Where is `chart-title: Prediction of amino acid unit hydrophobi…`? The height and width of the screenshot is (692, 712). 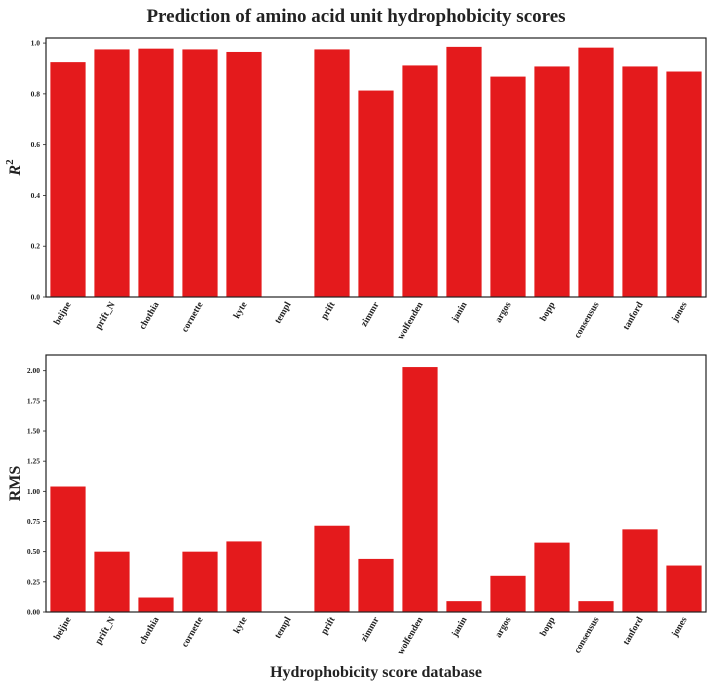 chart-title: Prediction of amino acid unit hydrophobi… is located at coordinates (355, 16).